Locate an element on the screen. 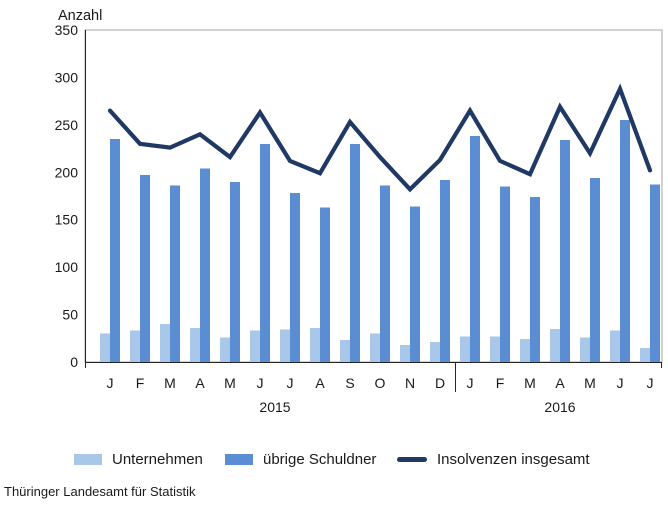  y-axis-label: 200 is located at coordinates (67, 172).